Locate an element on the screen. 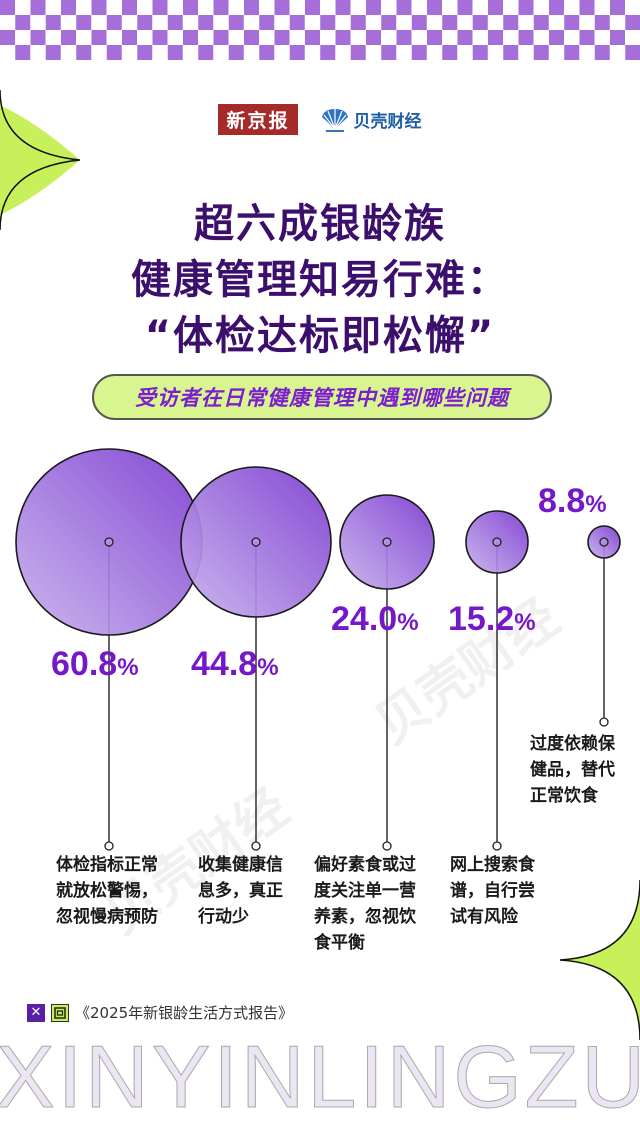 The width and height of the screenshot is (640, 1128). lime-star-right is located at coordinates (600, 960).